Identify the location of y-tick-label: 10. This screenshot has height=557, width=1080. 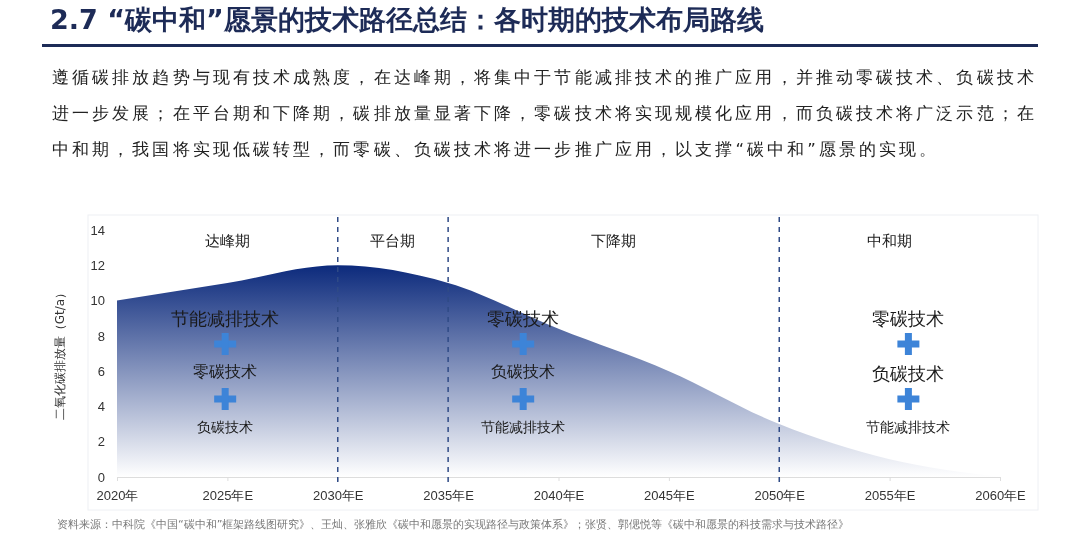
(97, 301).